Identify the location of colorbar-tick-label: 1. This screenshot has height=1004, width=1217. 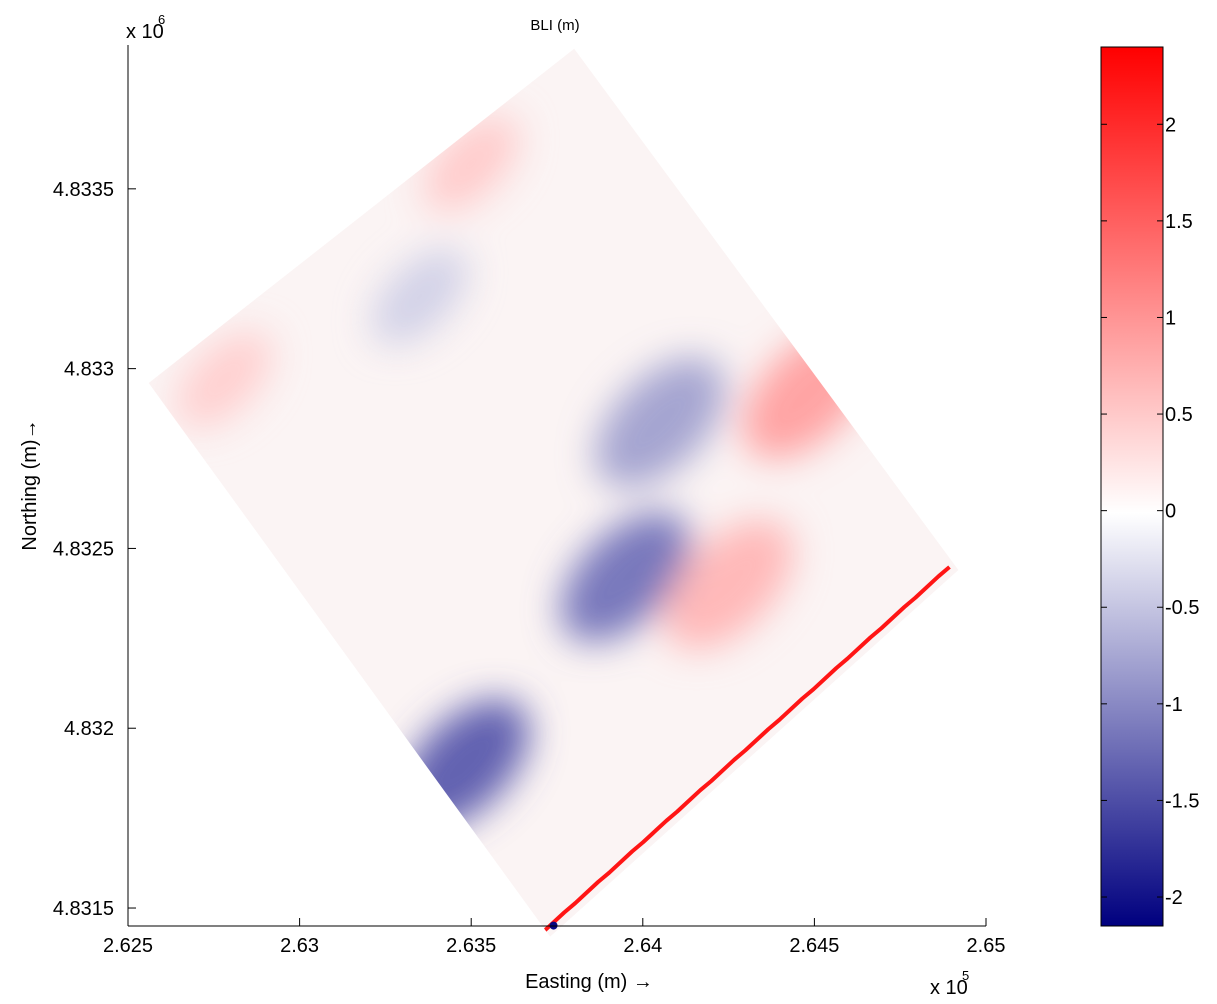
(1170, 318).